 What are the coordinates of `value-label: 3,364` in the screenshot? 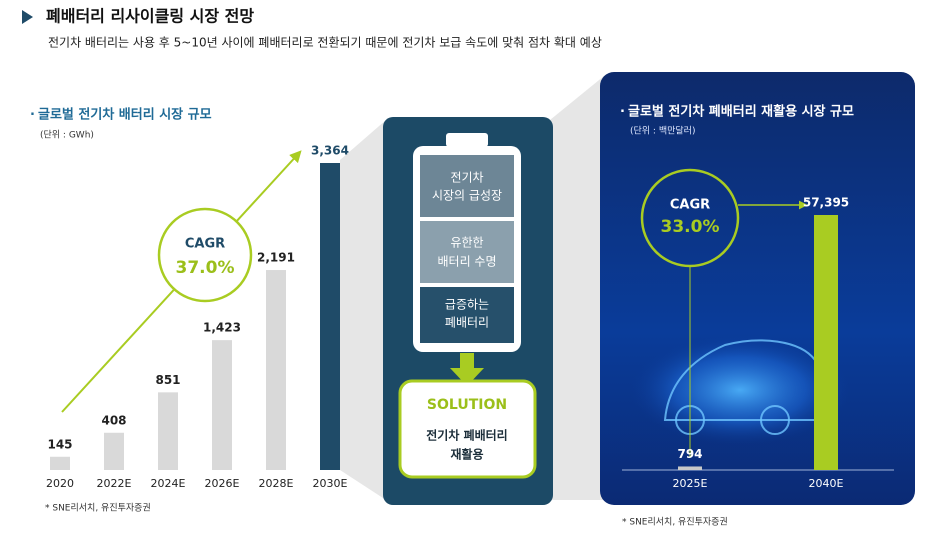 It's located at (330, 151).